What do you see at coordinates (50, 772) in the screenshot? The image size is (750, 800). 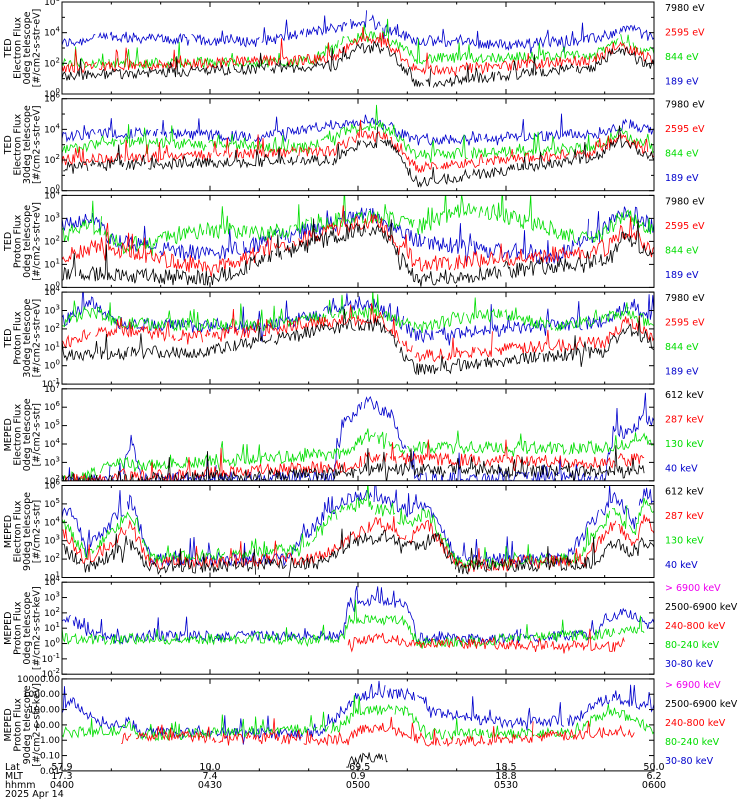 I see `y-tick-label: 0.01` at bounding box center [50, 772].